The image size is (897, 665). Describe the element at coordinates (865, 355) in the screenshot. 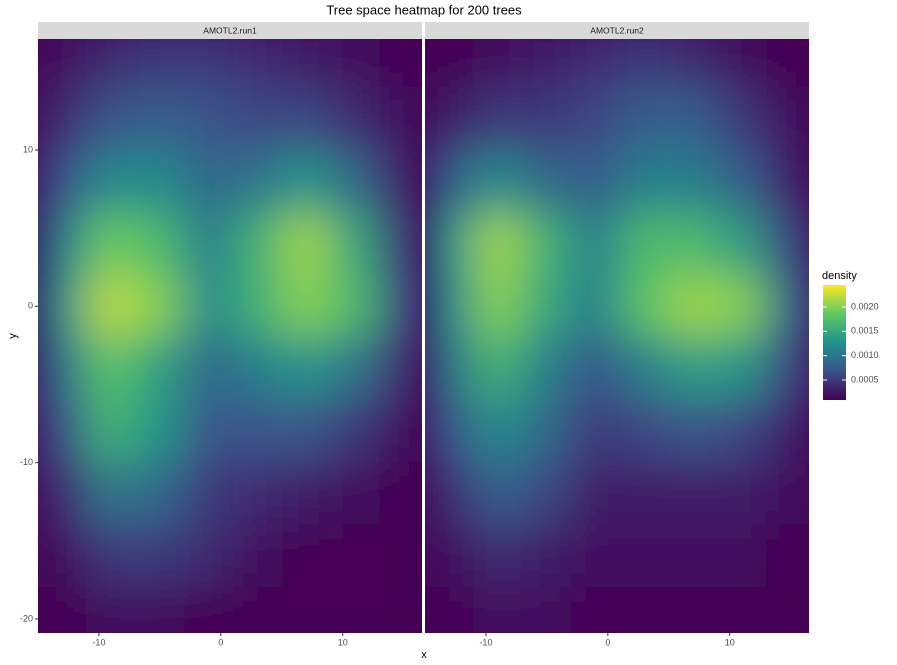

I see `colorbar-label: 0.0010` at that location.